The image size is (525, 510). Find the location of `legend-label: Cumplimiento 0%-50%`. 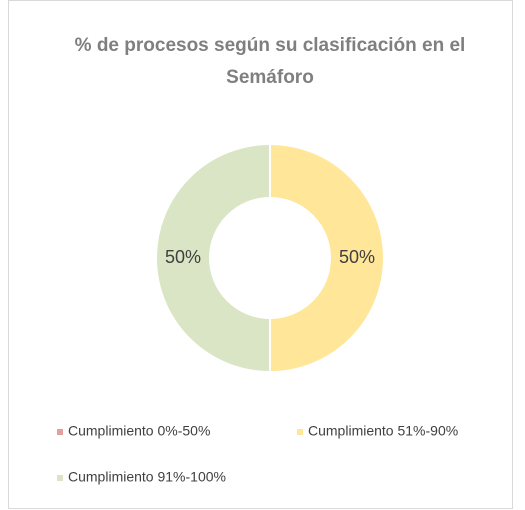

legend-label: Cumplimiento 0%-50% is located at coordinates (139, 431).